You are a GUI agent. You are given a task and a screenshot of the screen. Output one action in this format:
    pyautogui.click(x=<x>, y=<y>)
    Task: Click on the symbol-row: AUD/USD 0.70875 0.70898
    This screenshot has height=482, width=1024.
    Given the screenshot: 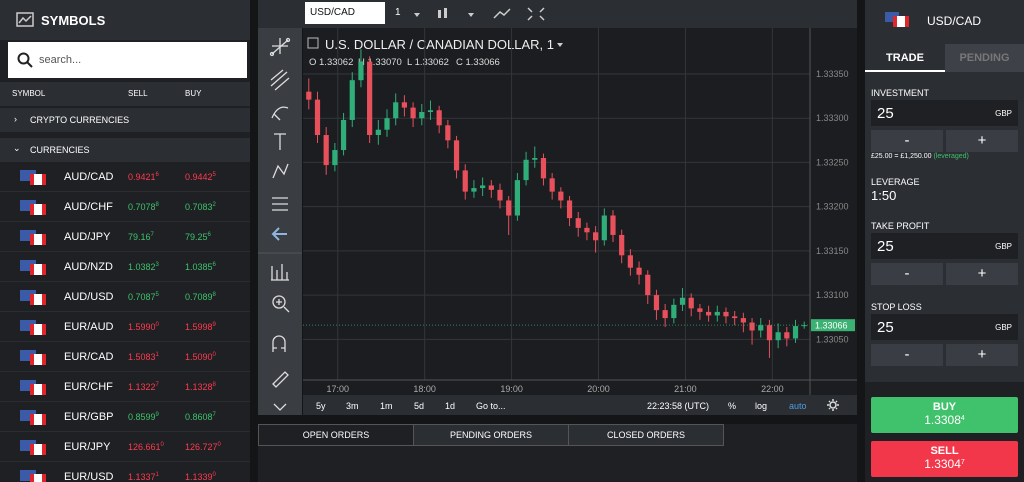 What is the action you would take?
    pyautogui.click(x=125, y=297)
    